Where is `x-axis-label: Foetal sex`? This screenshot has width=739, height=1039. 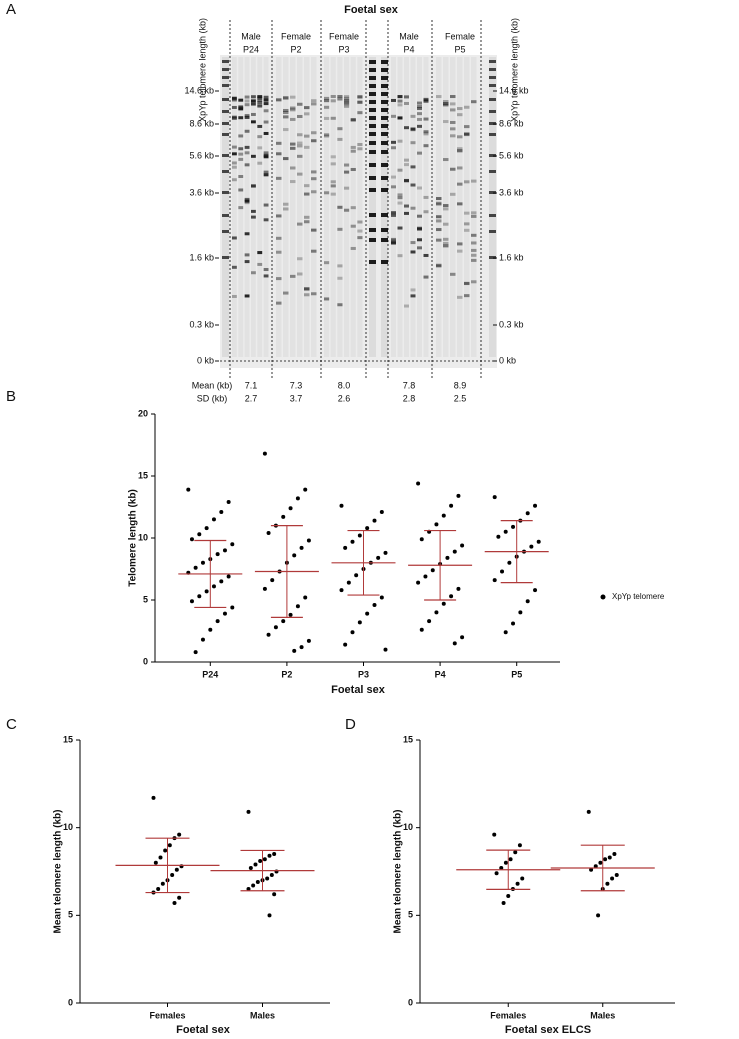
x-axis-label: Foetal sex is located at coordinates (203, 1030).